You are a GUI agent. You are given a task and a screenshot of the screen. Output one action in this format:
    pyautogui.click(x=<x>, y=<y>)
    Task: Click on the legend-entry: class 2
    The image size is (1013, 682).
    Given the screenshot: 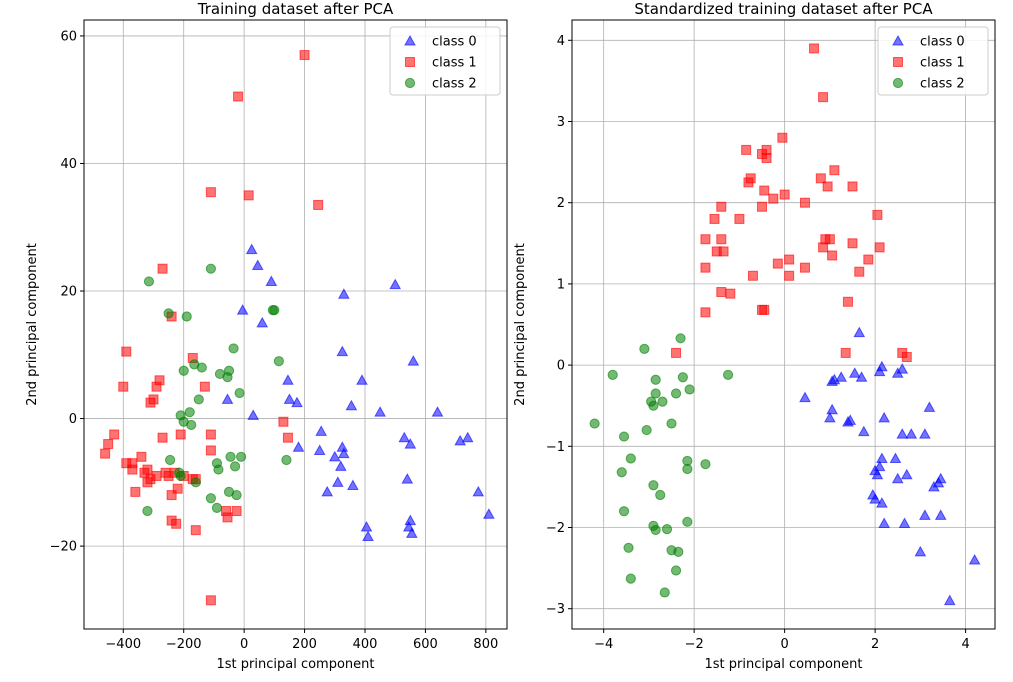 What is the action you would take?
    pyautogui.click(x=942, y=84)
    